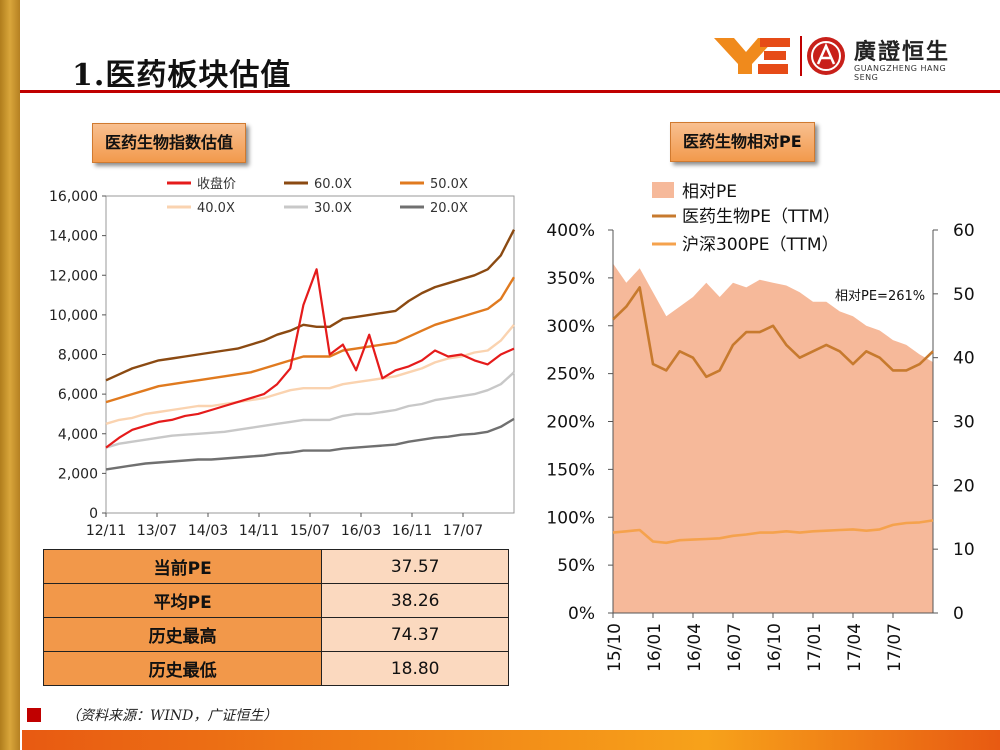 This screenshot has width=1000, height=750. Describe the element at coordinates (663, 190) in the screenshot. I see `legend-swatch` at that location.